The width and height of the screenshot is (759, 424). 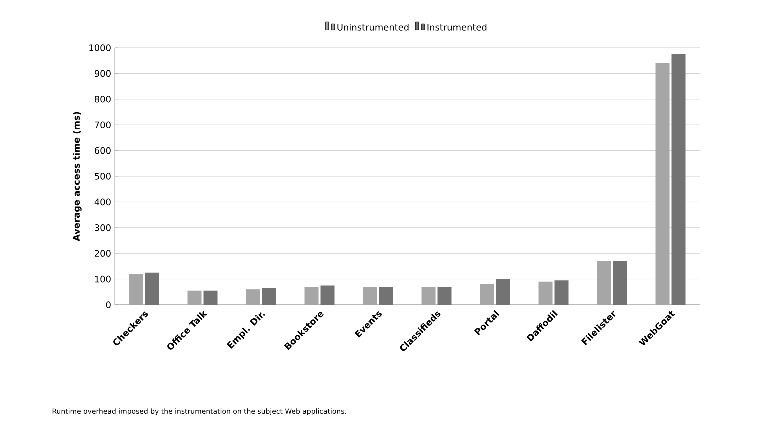 What do you see at coordinates (103, 228) in the screenshot?
I see `y-tick-label: 300` at bounding box center [103, 228].